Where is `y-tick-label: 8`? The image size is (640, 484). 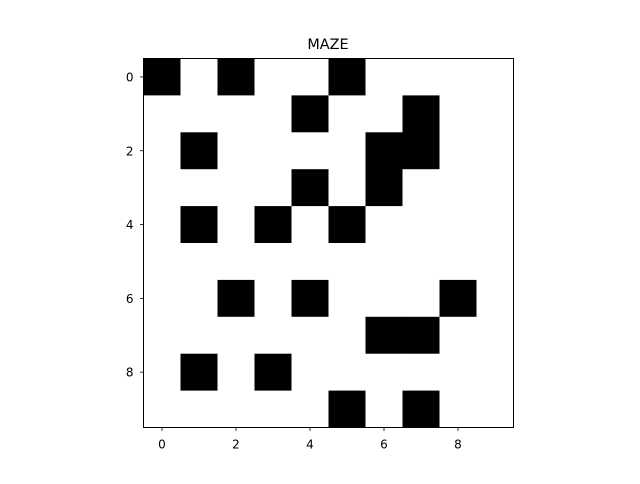
y-tick-label: 8 is located at coordinates (130, 373).